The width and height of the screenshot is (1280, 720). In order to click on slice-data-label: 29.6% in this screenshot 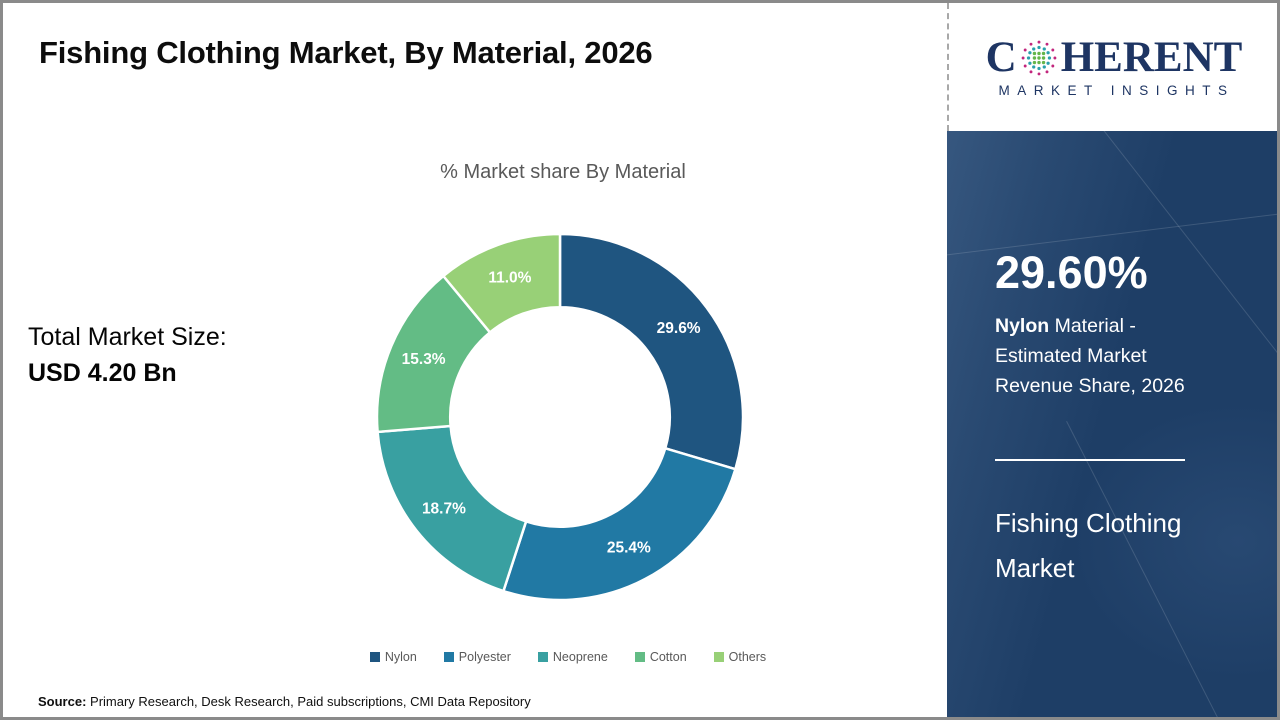, I will do `click(679, 328)`.